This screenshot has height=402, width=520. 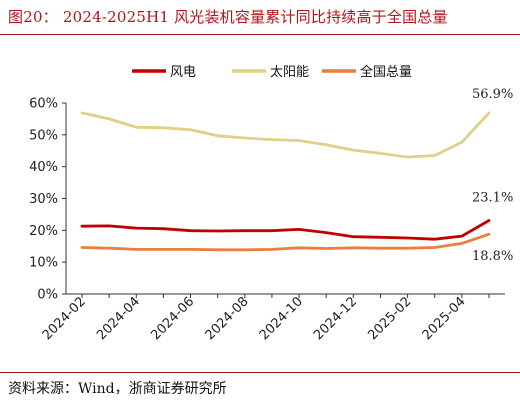 I want to click on source-note: 资料来源：Wind，浙商证券研究所, so click(x=117, y=389).